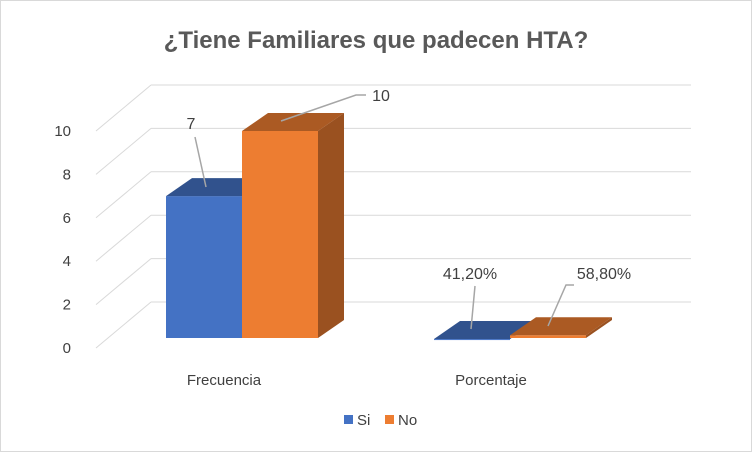 The height and width of the screenshot is (452, 752). Describe the element at coordinates (381, 96) in the screenshot. I see `data-label-no: 10` at that location.